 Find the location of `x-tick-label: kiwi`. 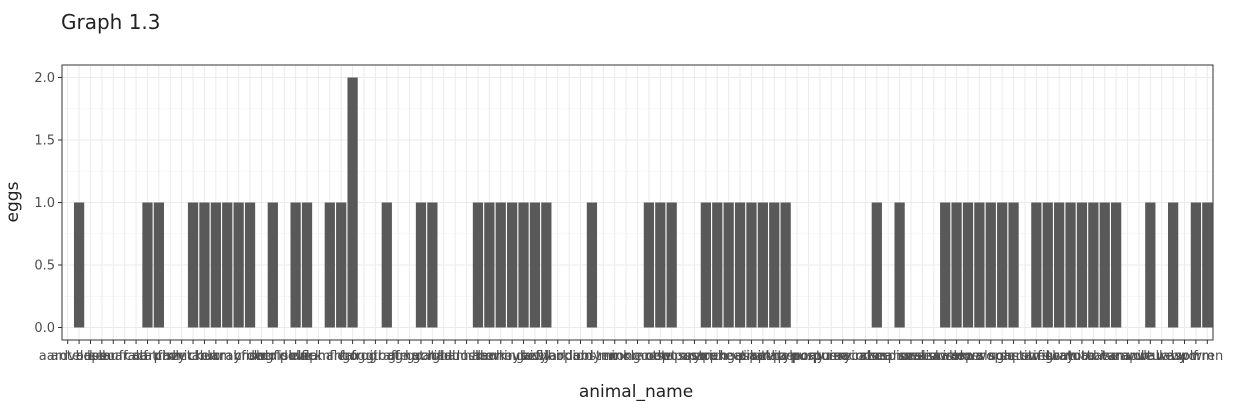

x-tick-label: kiwi is located at coordinates (534, 356).